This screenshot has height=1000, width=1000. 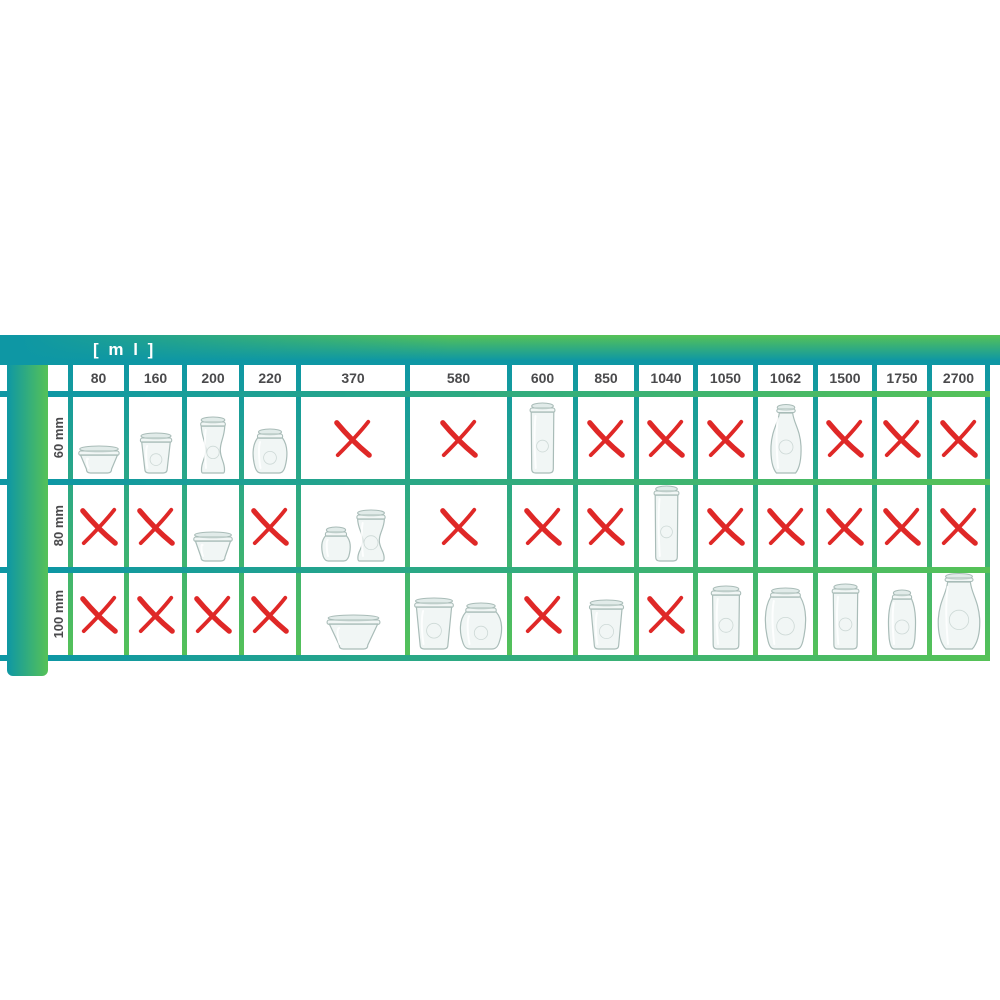 I want to click on column-header-1062ml: 1062, so click(x=785, y=378).